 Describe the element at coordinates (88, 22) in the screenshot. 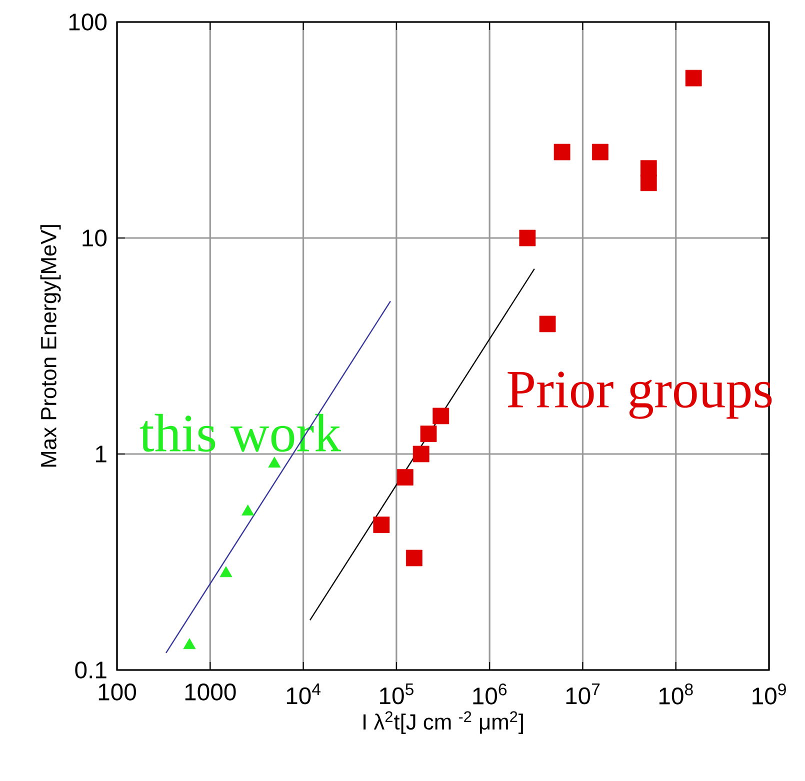

I see `y-tick-label: 100` at that location.